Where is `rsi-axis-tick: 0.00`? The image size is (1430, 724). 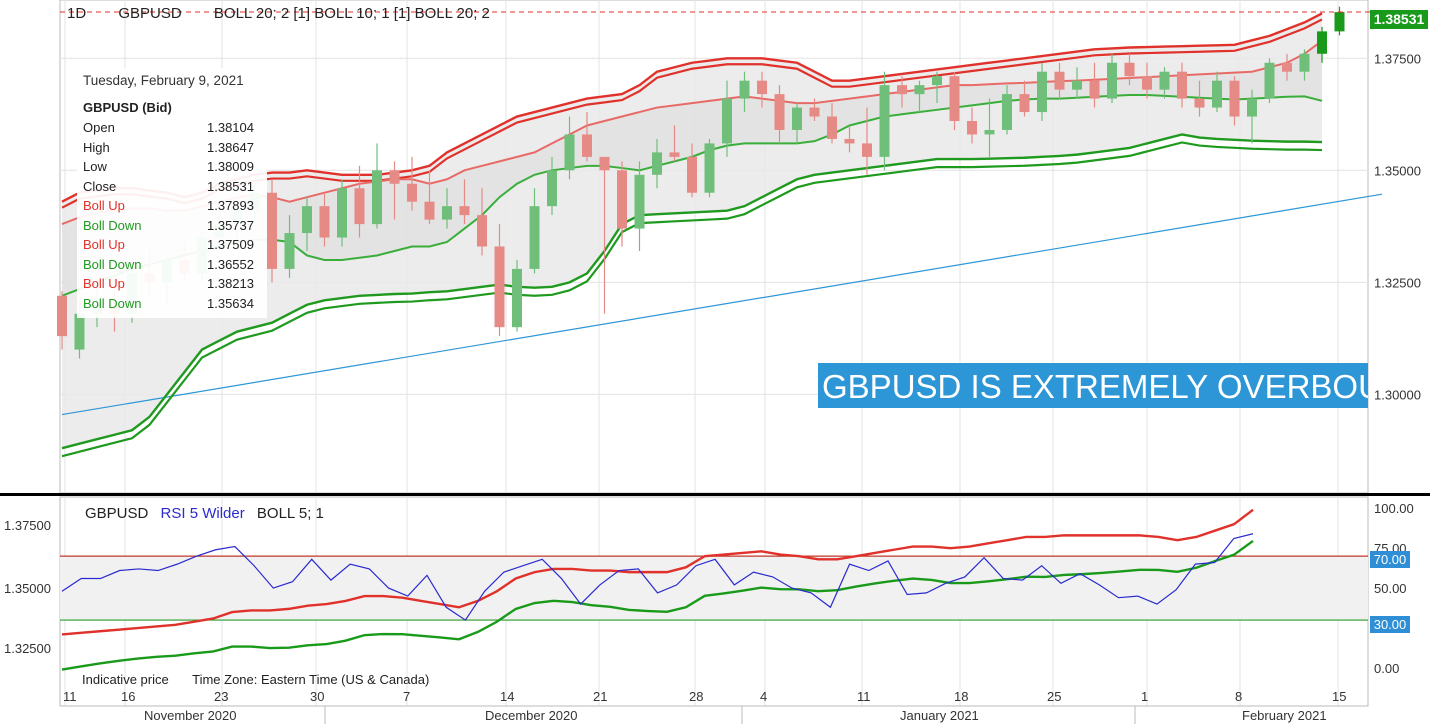
rsi-axis-tick: 0.00 is located at coordinates (1386, 668).